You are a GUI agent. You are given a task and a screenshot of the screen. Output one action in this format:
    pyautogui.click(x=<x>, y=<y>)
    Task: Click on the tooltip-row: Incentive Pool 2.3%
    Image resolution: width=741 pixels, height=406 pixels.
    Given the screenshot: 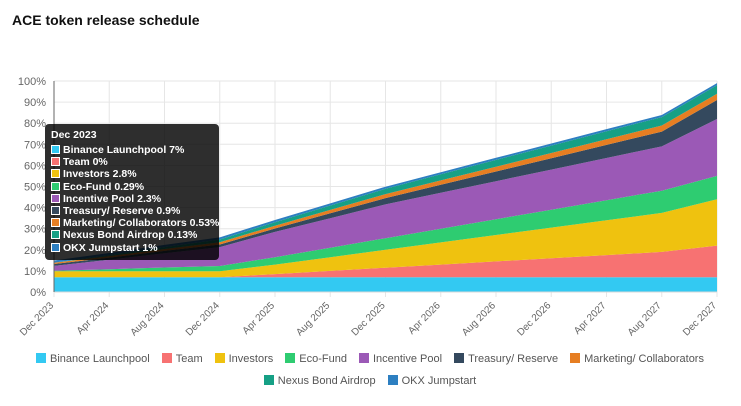 What is the action you would take?
    pyautogui.click(x=132, y=199)
    